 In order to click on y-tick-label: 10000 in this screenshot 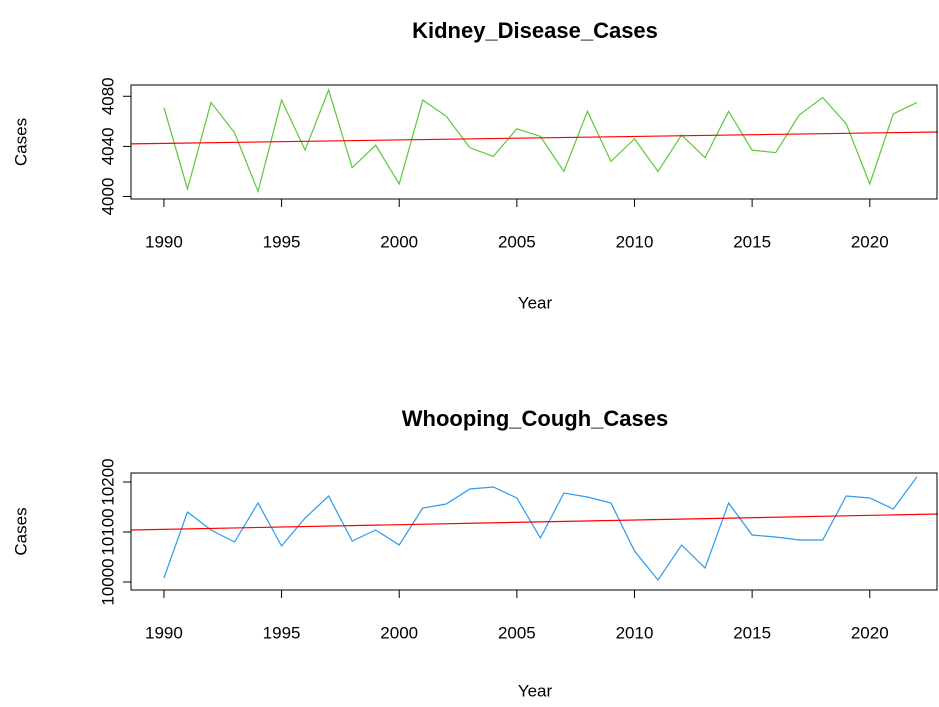, I will do `click(107, 581)`.